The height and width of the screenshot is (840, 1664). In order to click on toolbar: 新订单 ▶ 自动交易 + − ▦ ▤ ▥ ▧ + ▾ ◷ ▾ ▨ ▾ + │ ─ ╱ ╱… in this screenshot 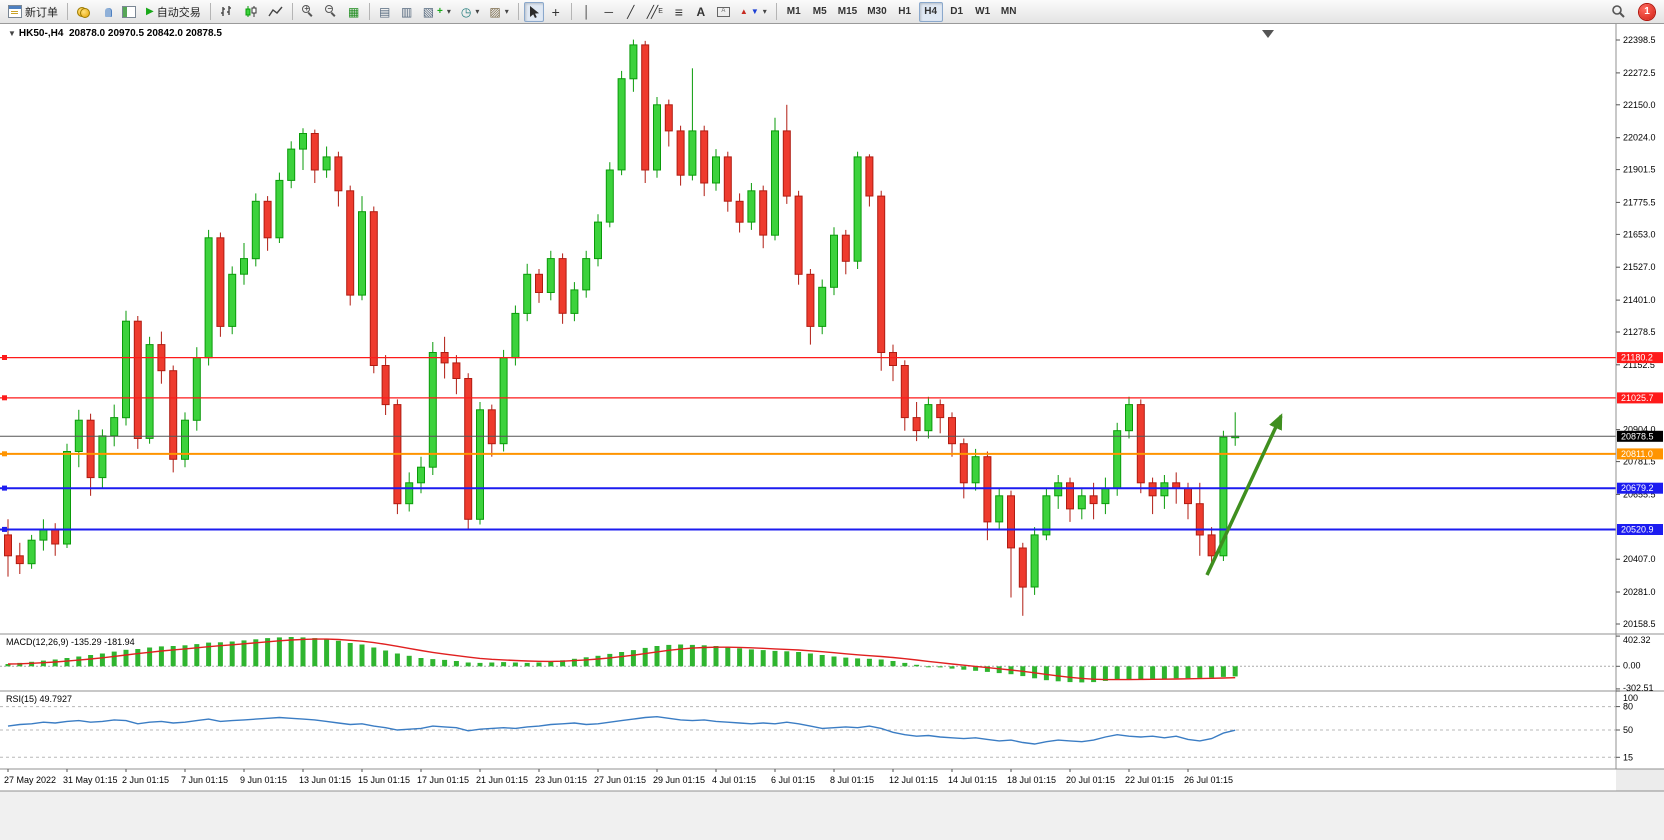, I will do `click(832, 12)`.